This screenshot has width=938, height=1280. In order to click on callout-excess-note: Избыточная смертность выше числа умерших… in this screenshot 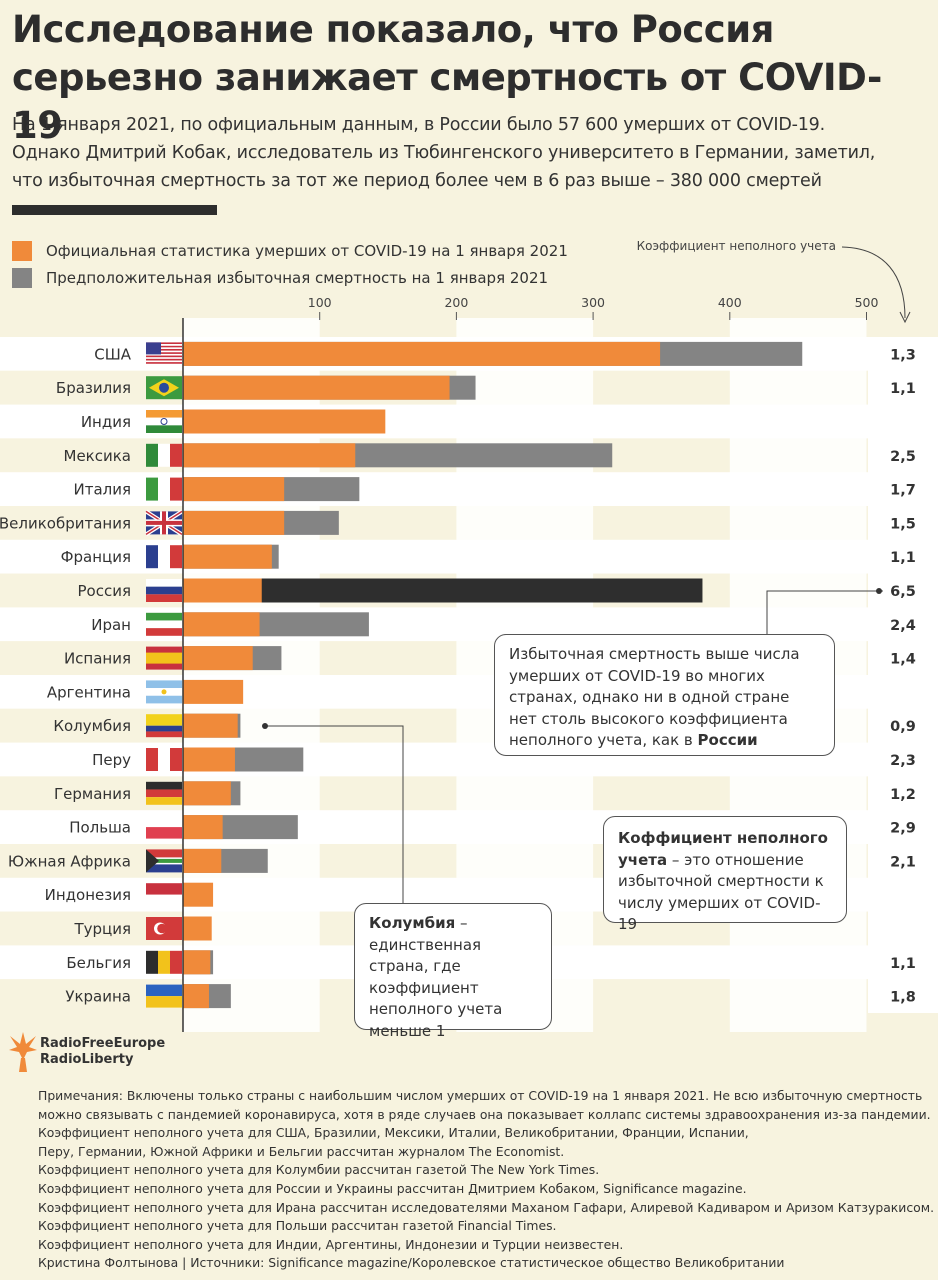, I will do `click(664, 695)`.